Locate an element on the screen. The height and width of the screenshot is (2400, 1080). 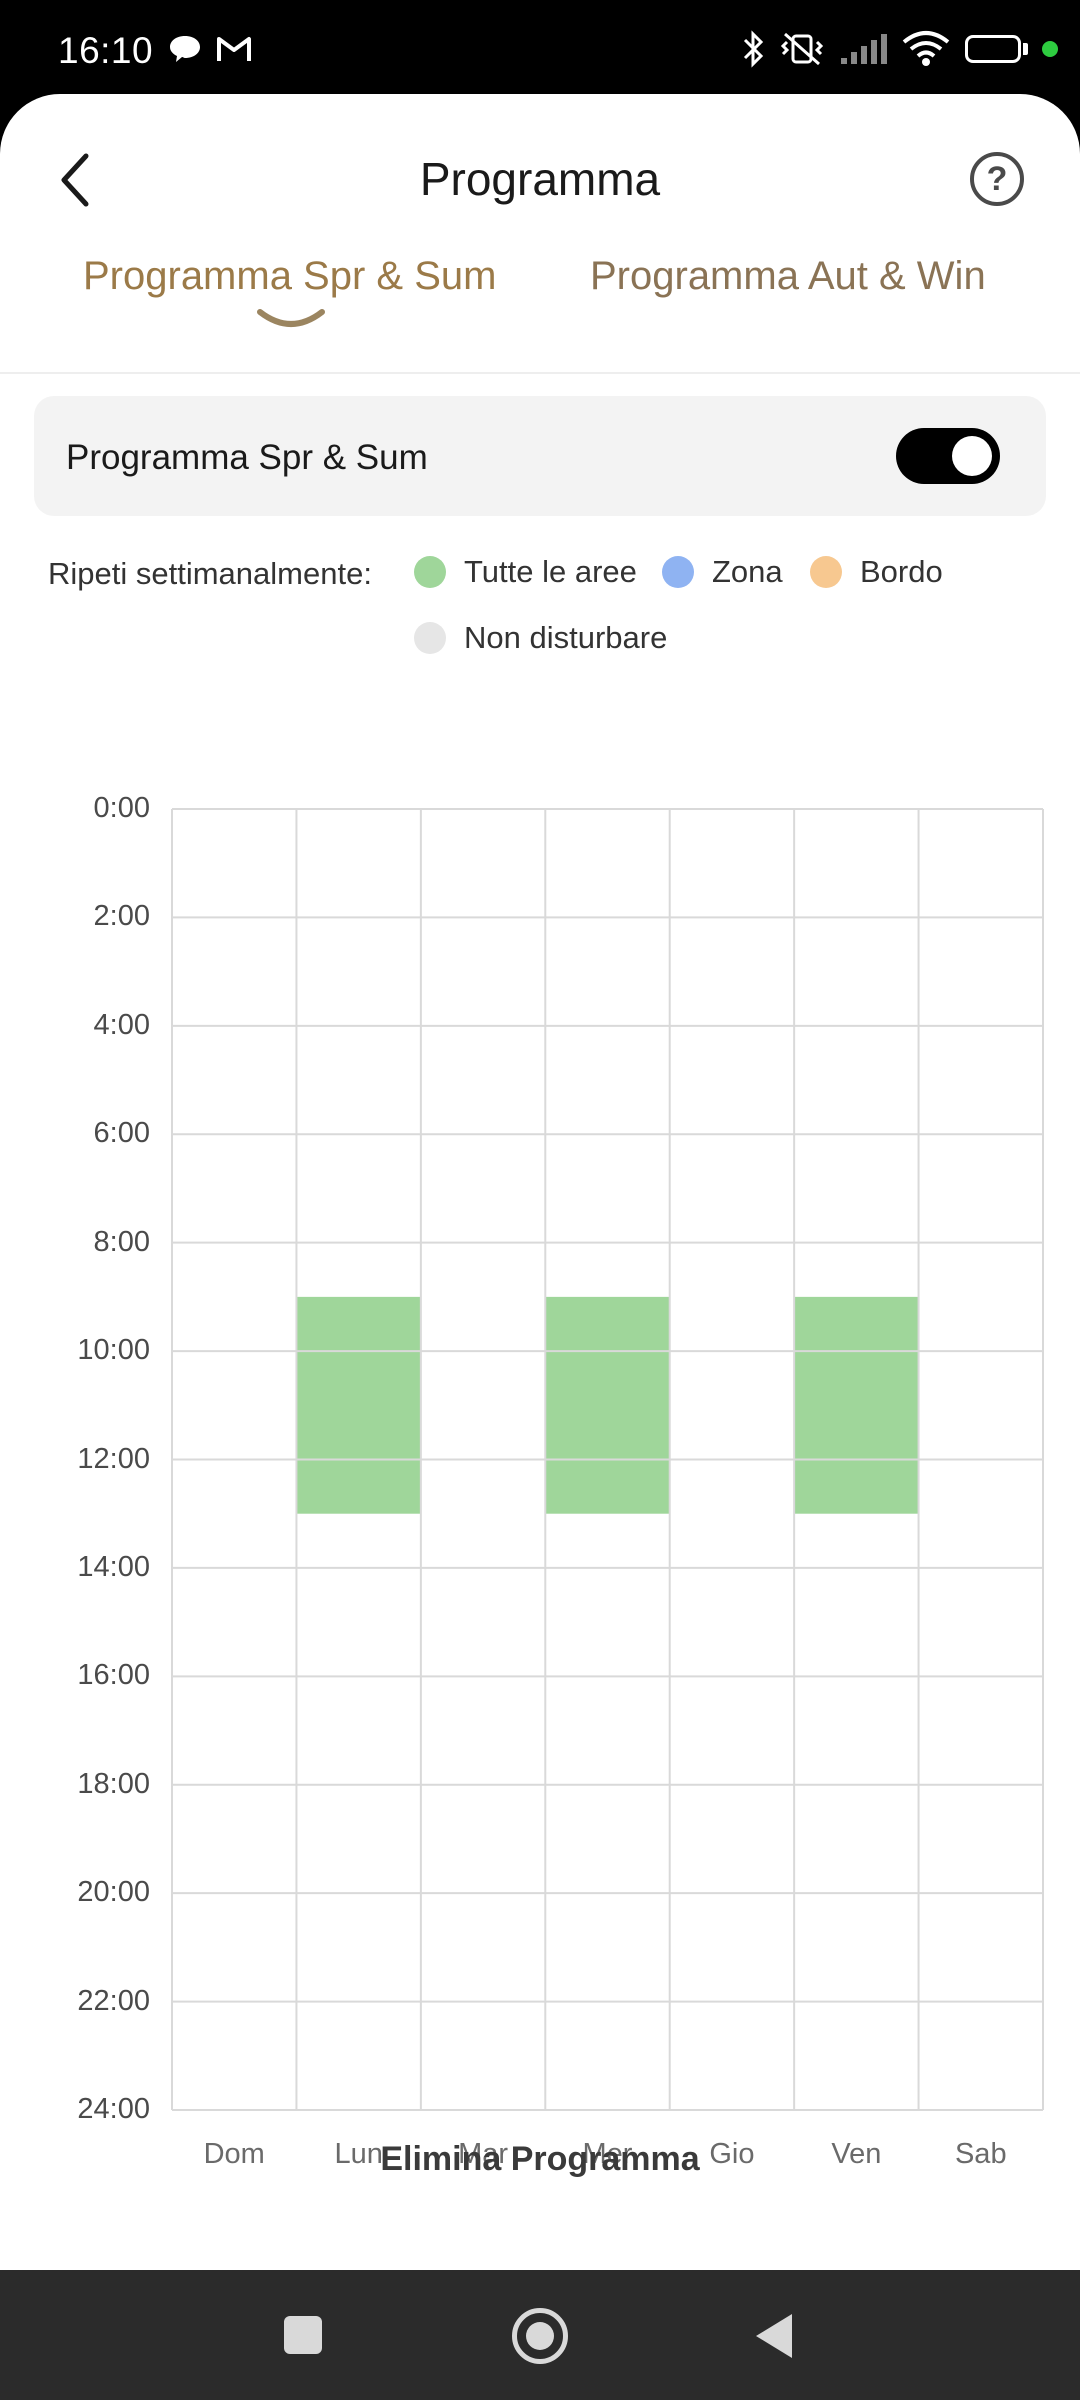
schedule-toggle is located at coordinates (948, 456).